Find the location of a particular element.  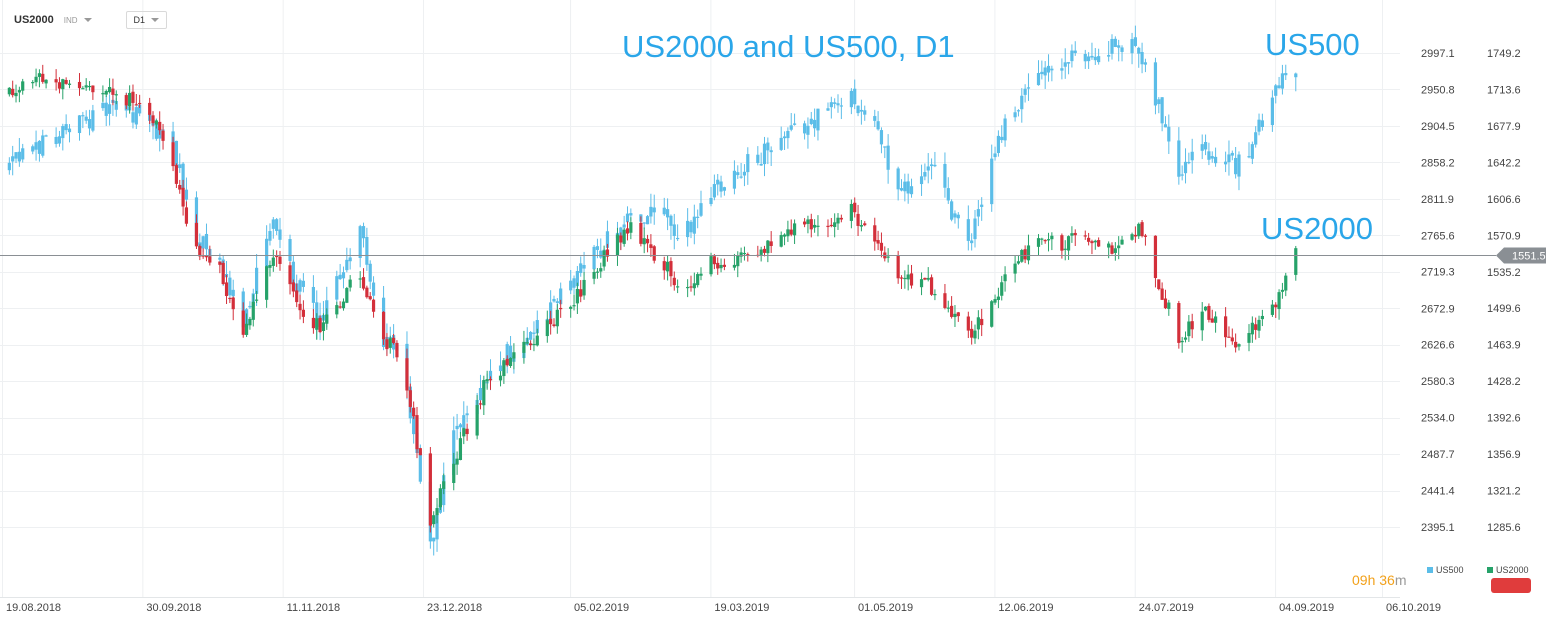

chevron-down-icon is located at coordinates (87, 20).